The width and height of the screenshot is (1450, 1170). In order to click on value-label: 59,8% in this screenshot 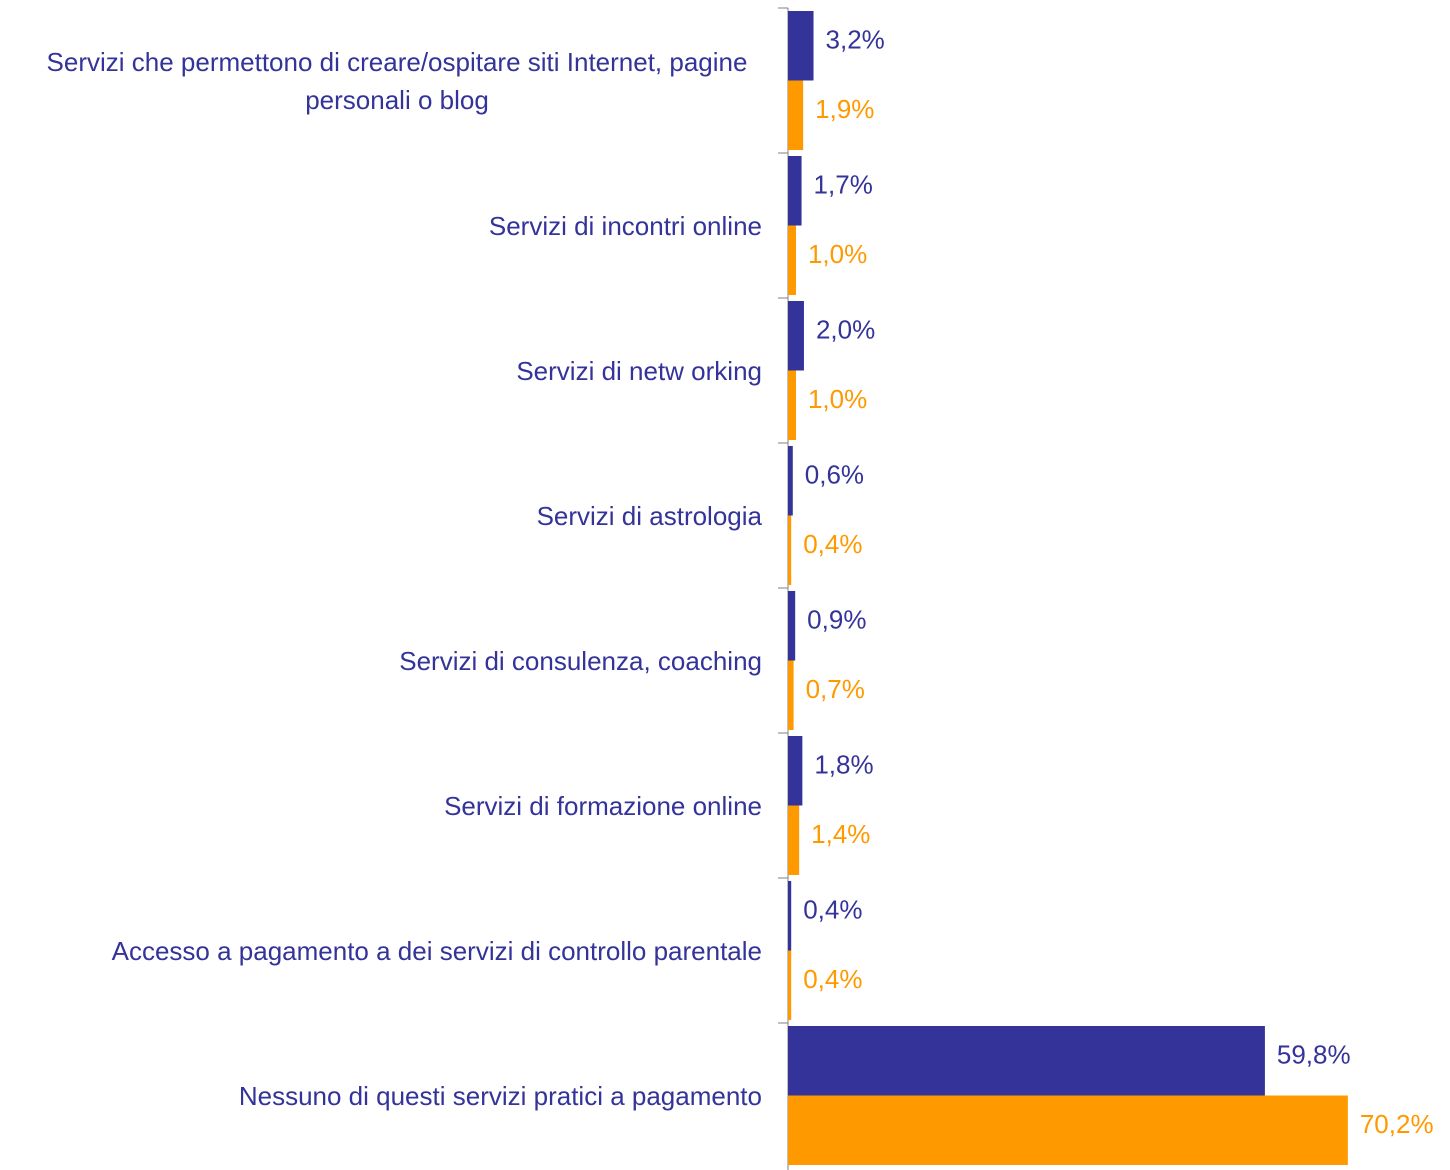, I will do `click(1314, 1055)`.